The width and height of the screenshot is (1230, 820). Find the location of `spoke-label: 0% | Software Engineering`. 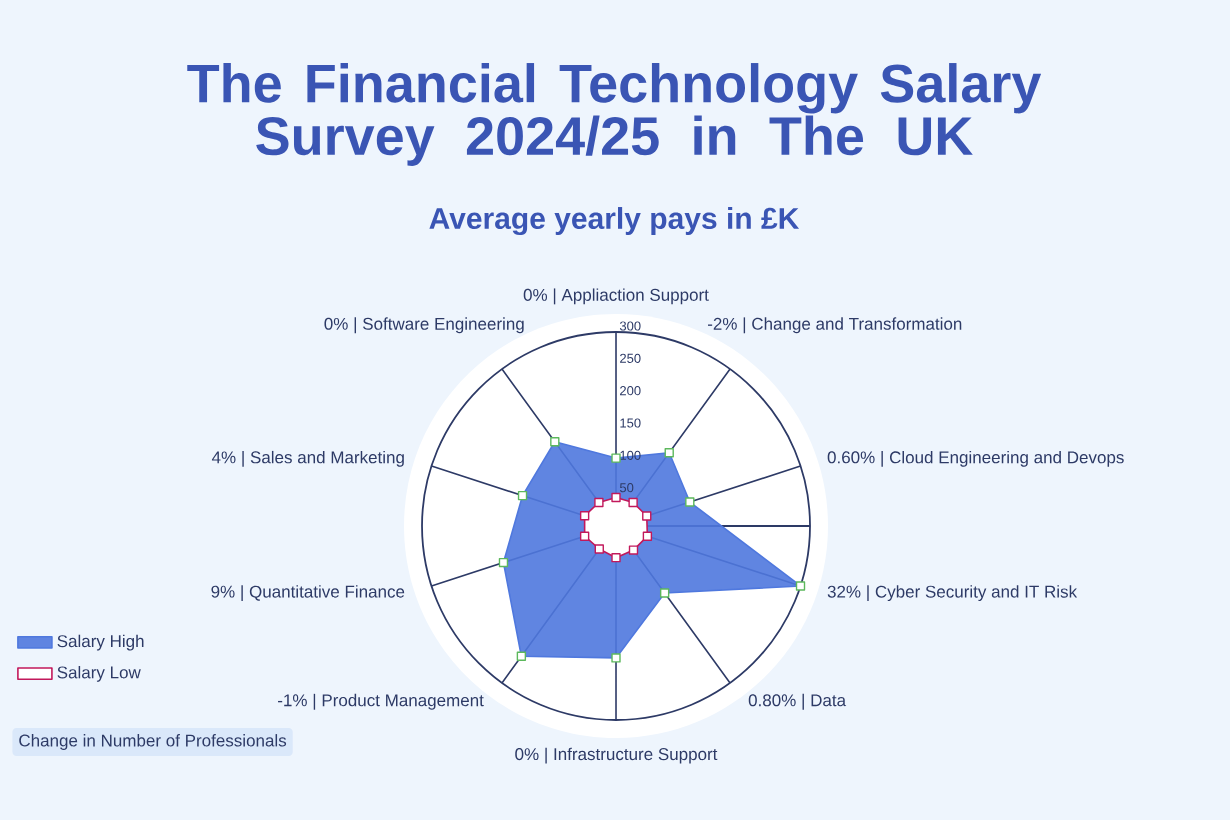

spoke-label: 0% | Software Engineering is located at coordinates (424, 325).